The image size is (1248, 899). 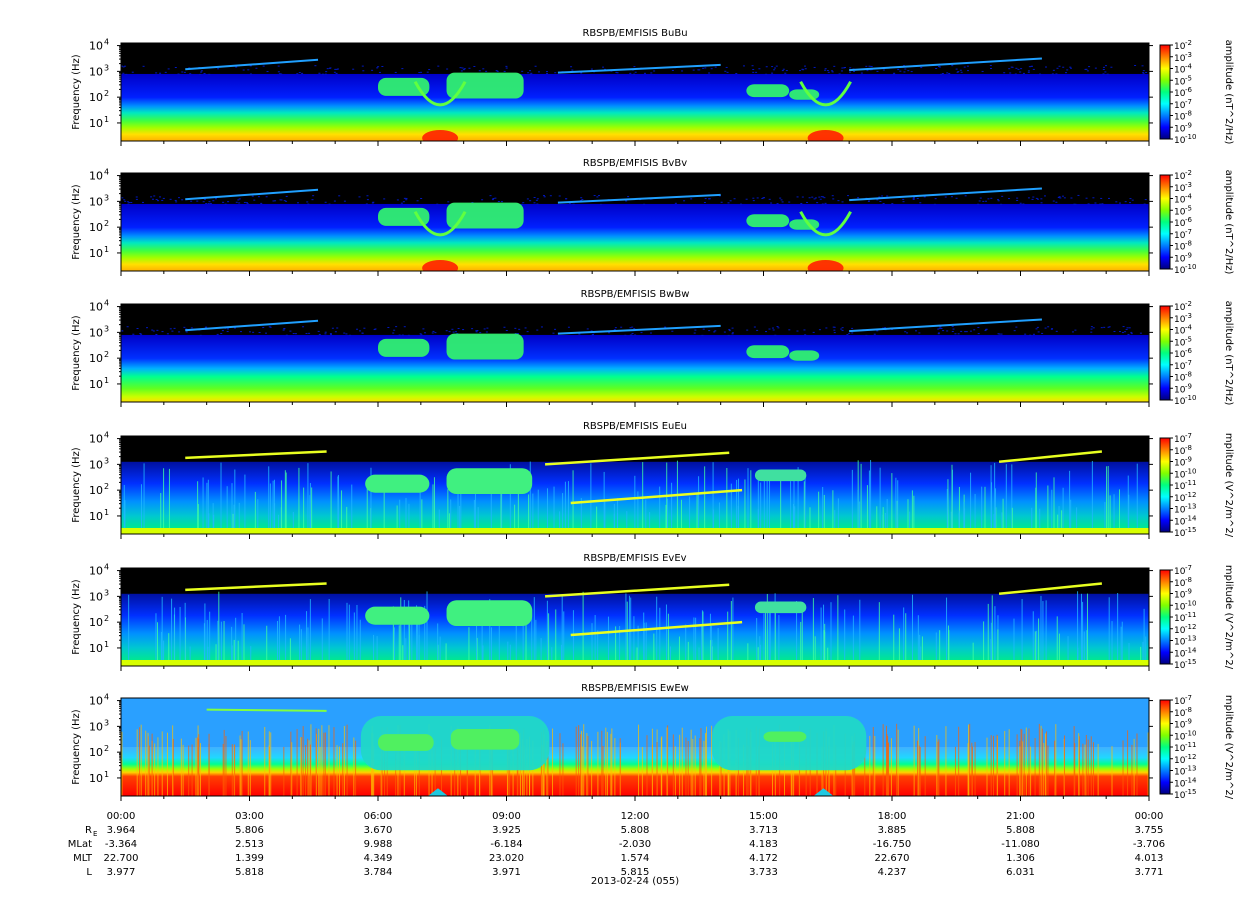 What do you see at coordinates (1190, 662) in the screenshot?
I see `colorbar-tick-exponent: -15` at bounding box center [1190, 662].